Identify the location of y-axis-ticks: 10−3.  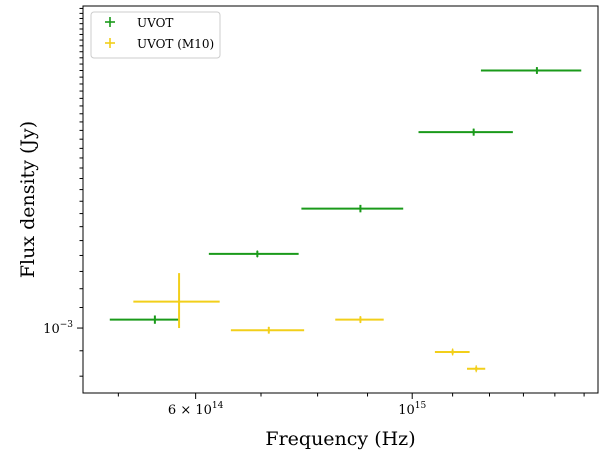
(63, 328).